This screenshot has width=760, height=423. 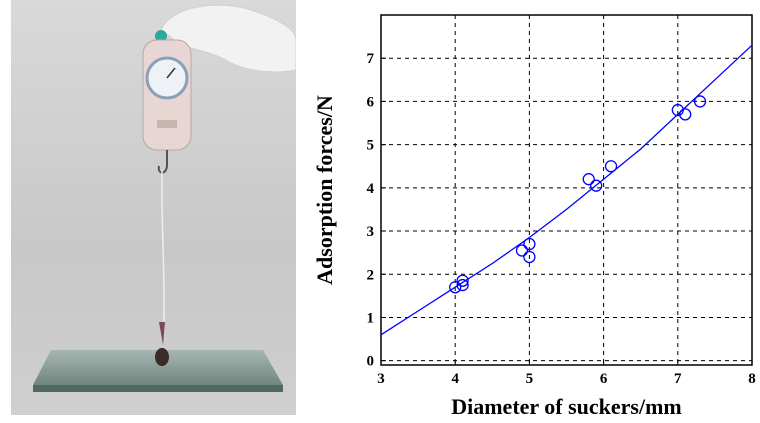 What do you see at coordinates (530, 379) in the screenshot?
I see `x-tick-label: 5` at bounding box center [530, 379].